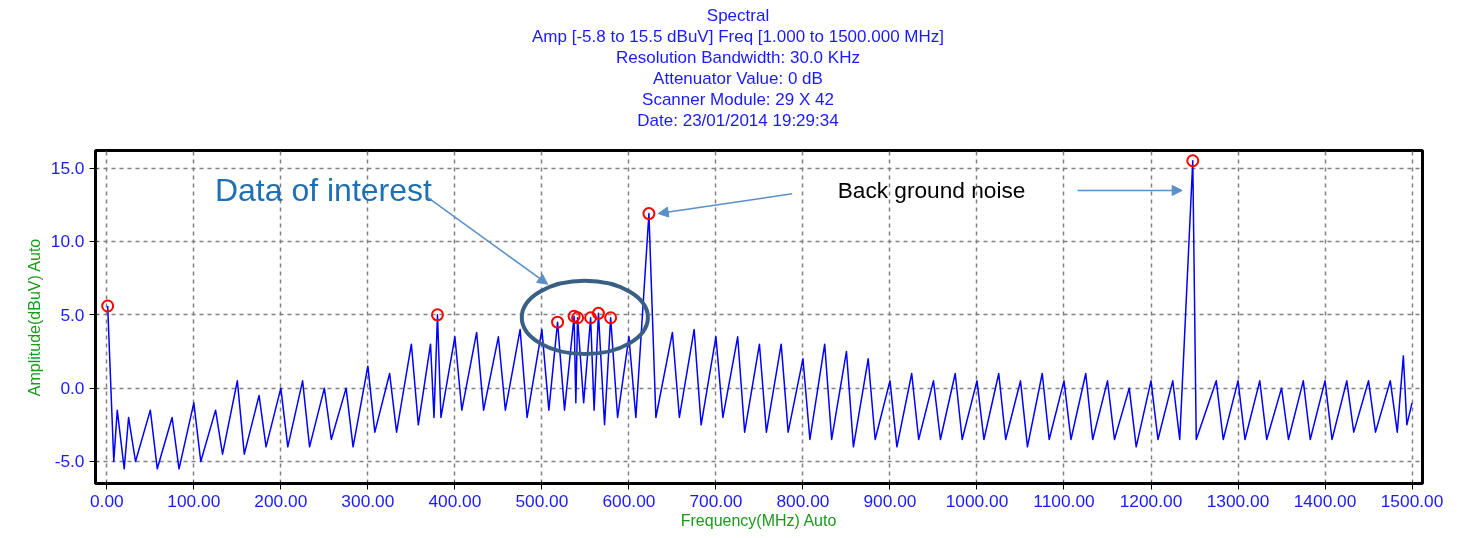 This screenshot has height=538, width=1466. What do you see at coordinates (803, 500) in the screenshot?
I see `x-tick-label: 800.00` at bounding box center [803, 500].